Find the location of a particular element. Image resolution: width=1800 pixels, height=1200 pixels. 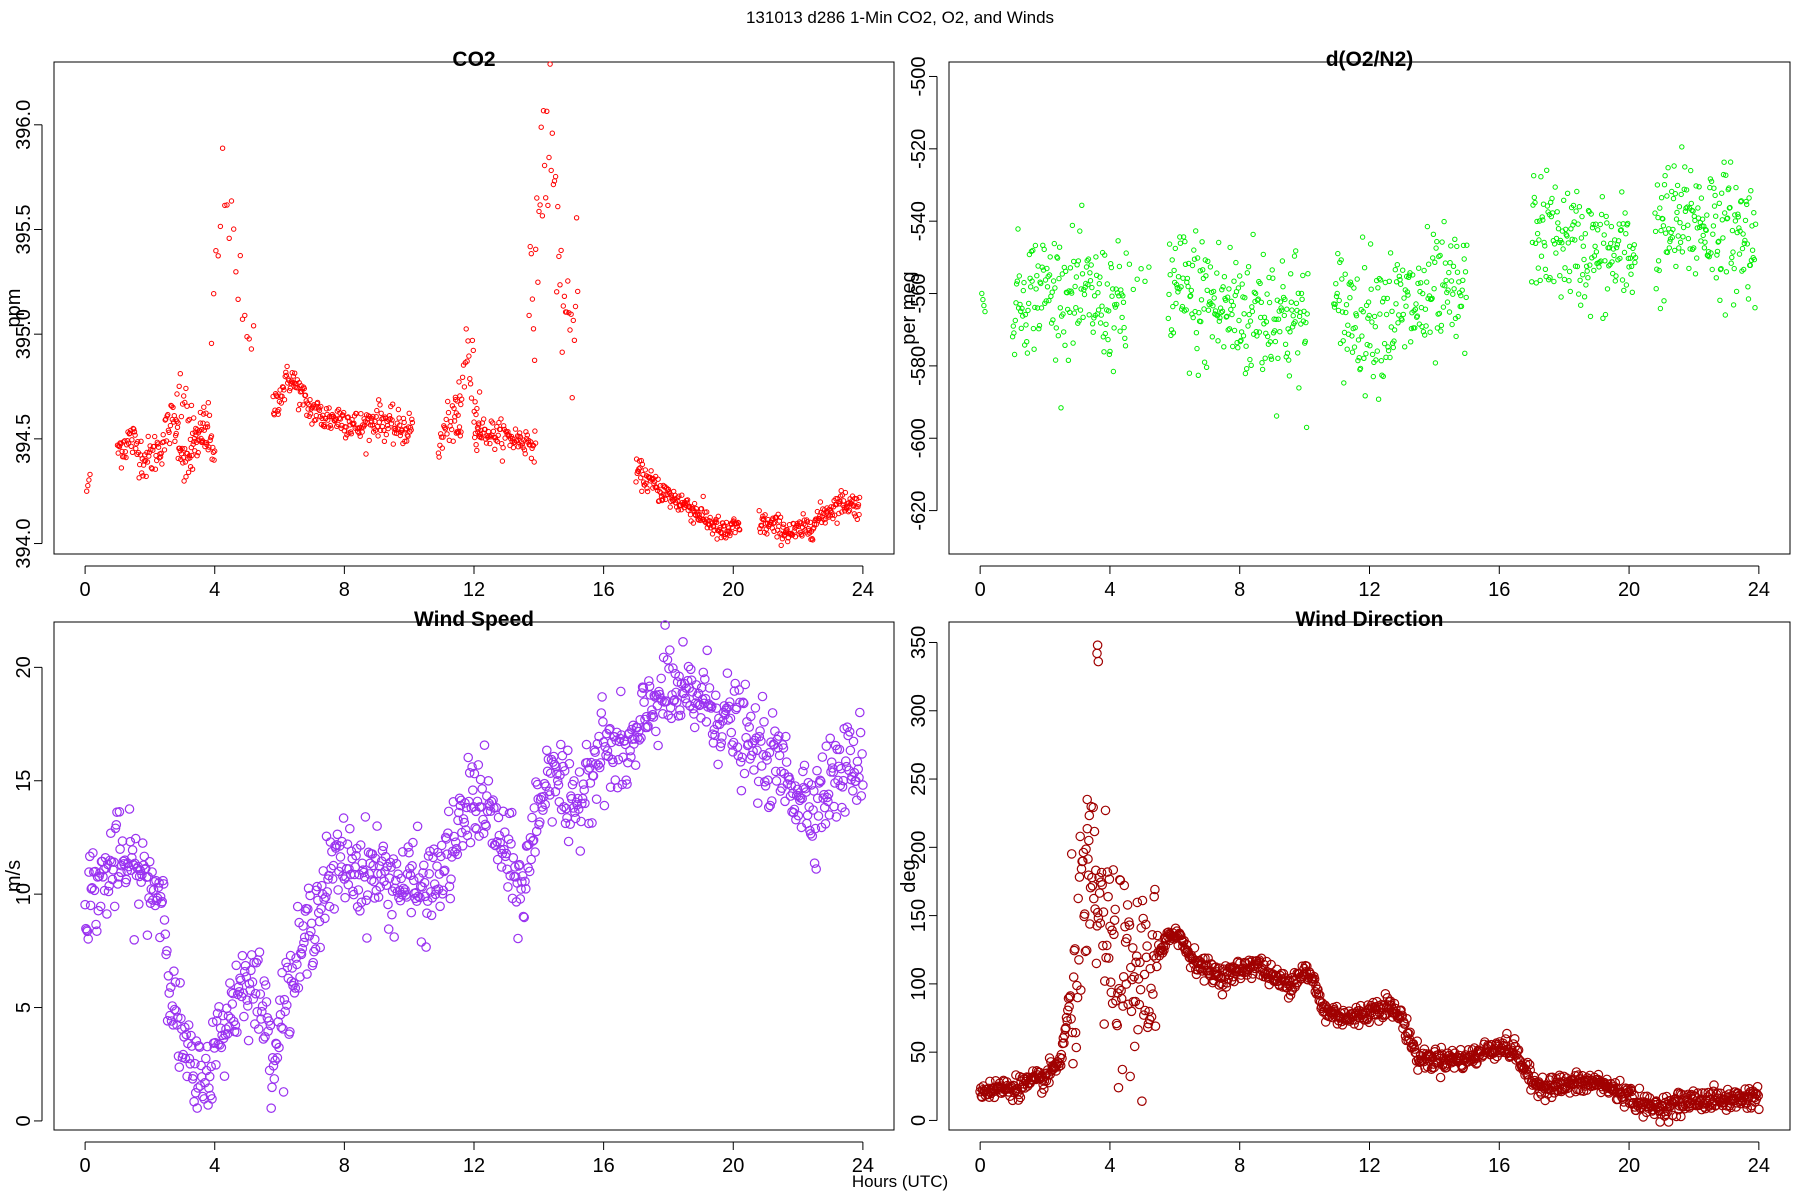

y-tick-label: -500 is located at coordinates (919, 76).